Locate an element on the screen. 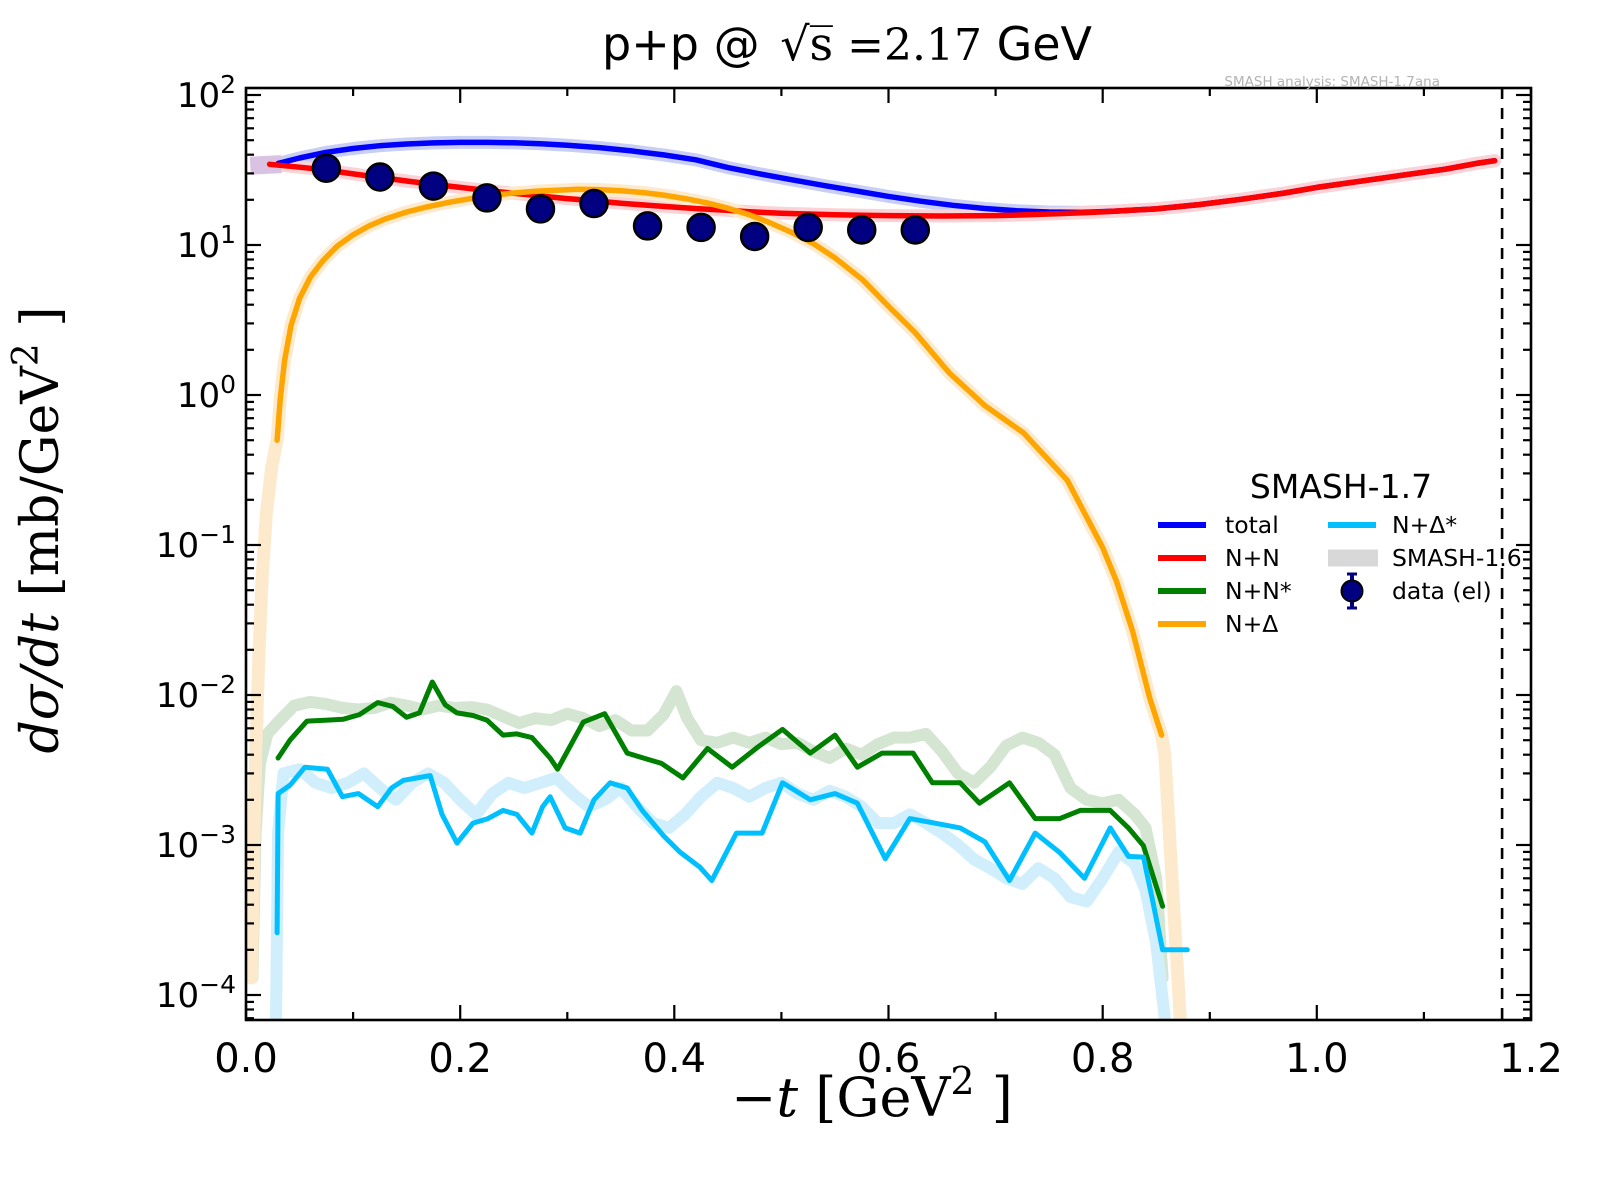 The image size is (1600, 1200). legend-swatch-SMASH-1.6 is located at coordinates (1353, 558).